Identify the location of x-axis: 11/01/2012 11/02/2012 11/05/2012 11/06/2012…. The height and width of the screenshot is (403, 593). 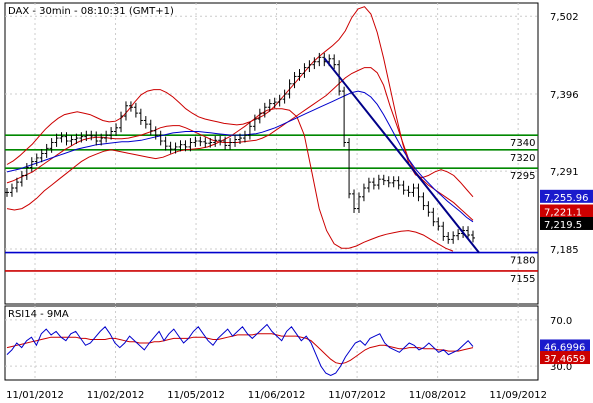
(276, 395).